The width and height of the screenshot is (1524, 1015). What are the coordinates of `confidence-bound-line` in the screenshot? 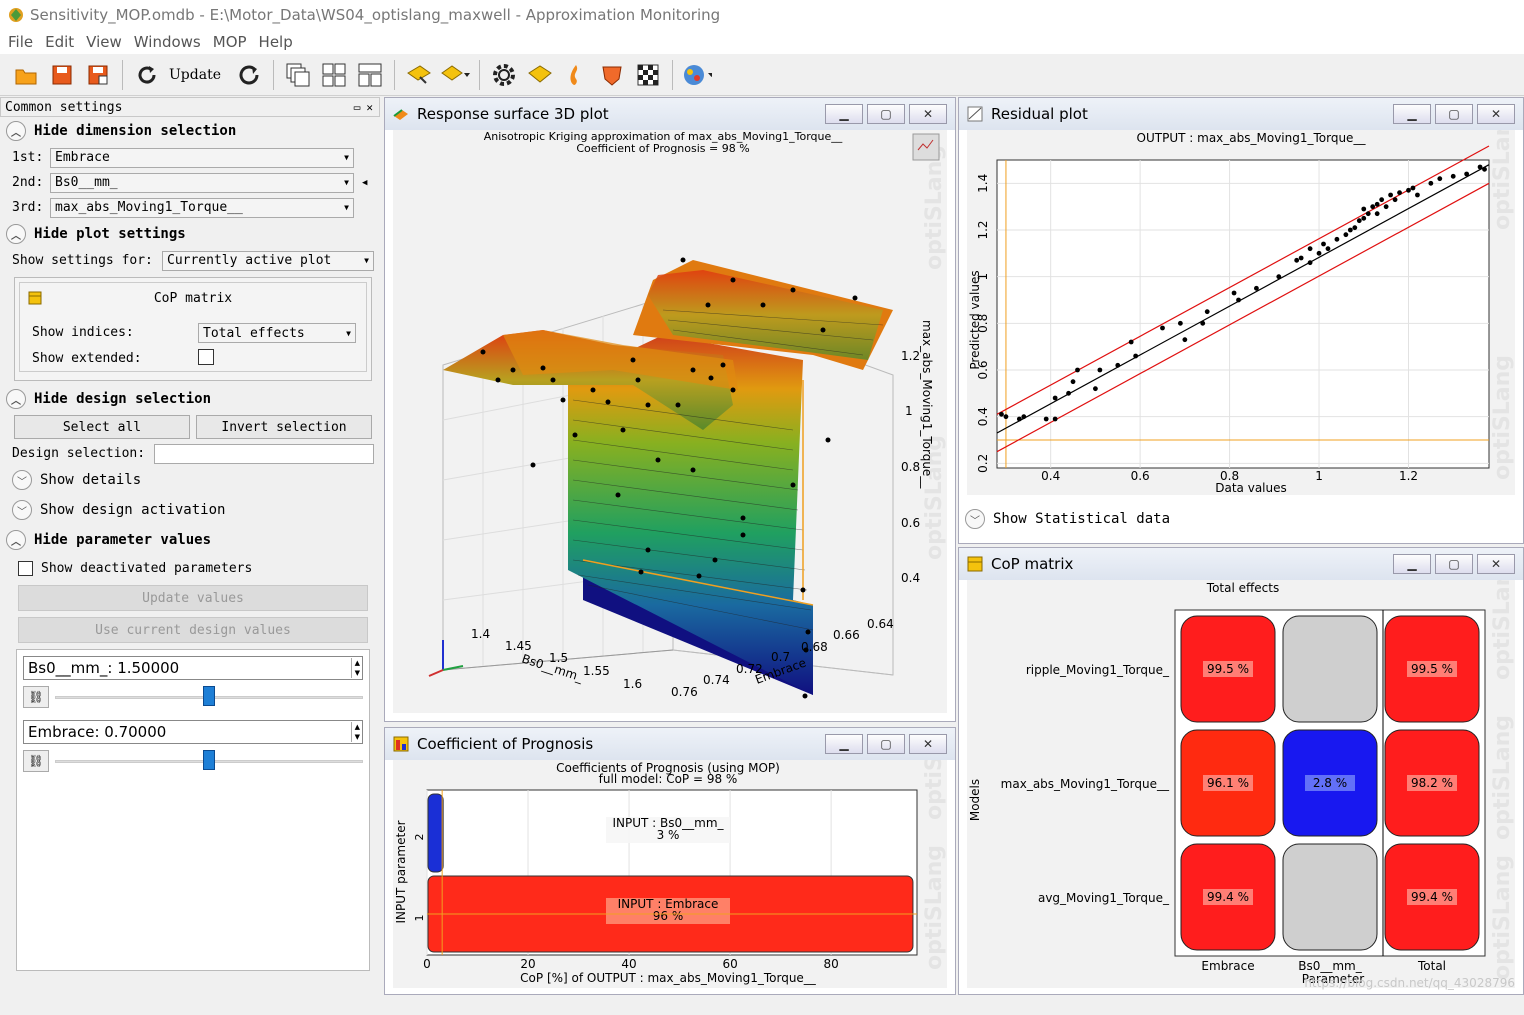 It's located at (1243, 317).